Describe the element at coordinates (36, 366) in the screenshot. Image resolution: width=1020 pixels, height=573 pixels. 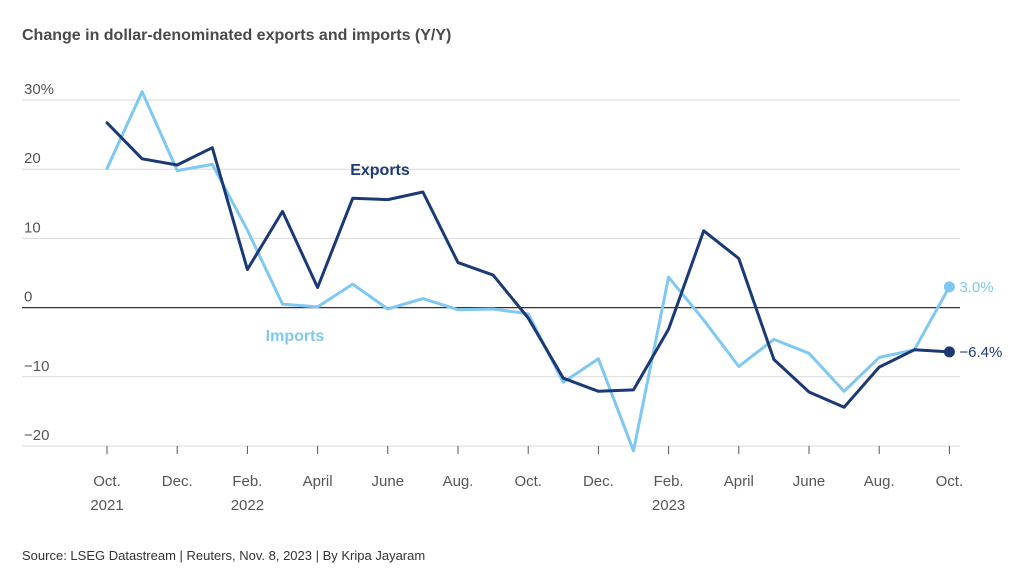
I see `y-tick-label: −10` at that location.